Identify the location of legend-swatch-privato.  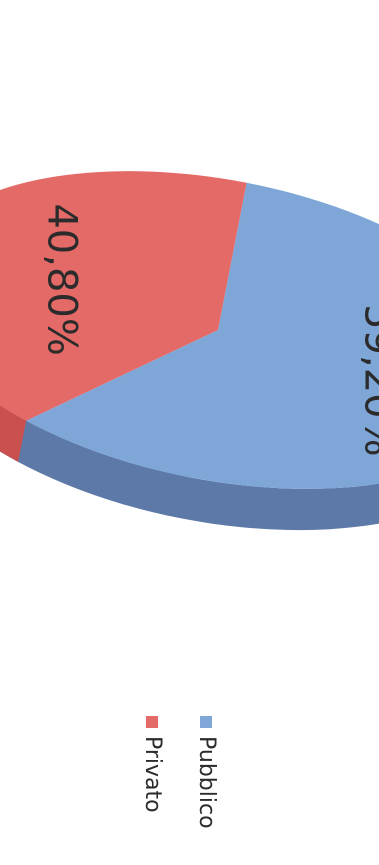
(152, 722).